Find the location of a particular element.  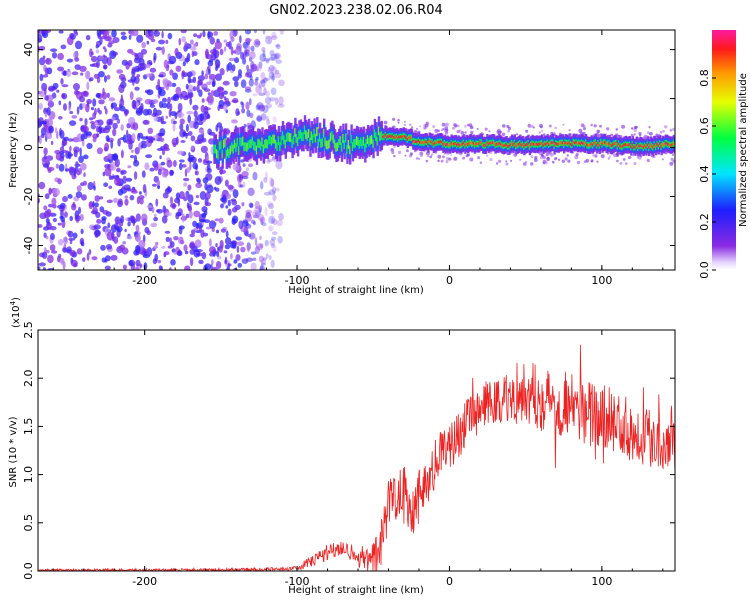

snr-x-axis-label: Height of straight line (km) is located at coordinates (356, 590).